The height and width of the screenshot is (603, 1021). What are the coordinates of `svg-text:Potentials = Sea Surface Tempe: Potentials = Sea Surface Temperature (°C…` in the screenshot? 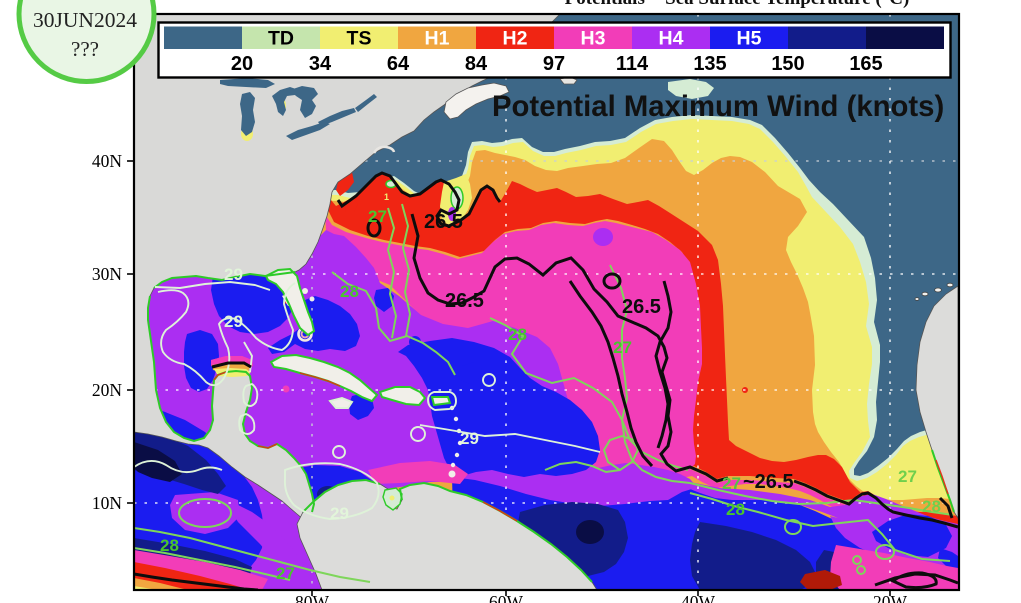 It's located at (737, 4).